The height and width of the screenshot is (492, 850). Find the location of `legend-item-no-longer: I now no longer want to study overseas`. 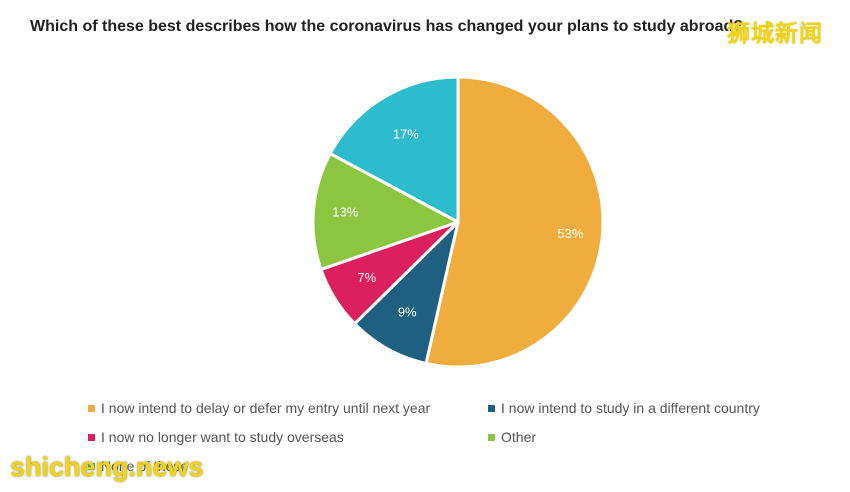

legend-item-no-longer: I now no longer want to study overseas is located at coordinates (216, 437).